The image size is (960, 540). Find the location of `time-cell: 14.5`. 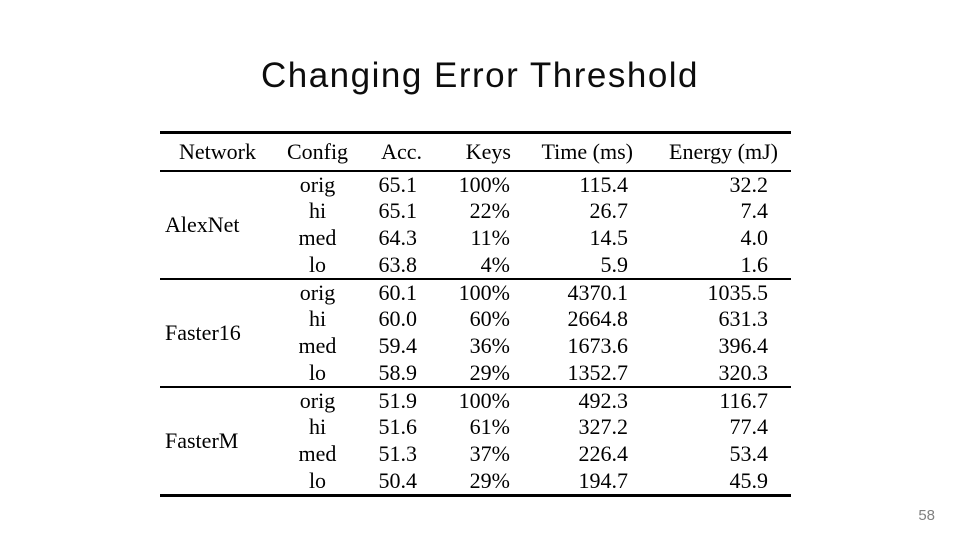

time-cell: 14.5 is located at coordinates (609, 237).